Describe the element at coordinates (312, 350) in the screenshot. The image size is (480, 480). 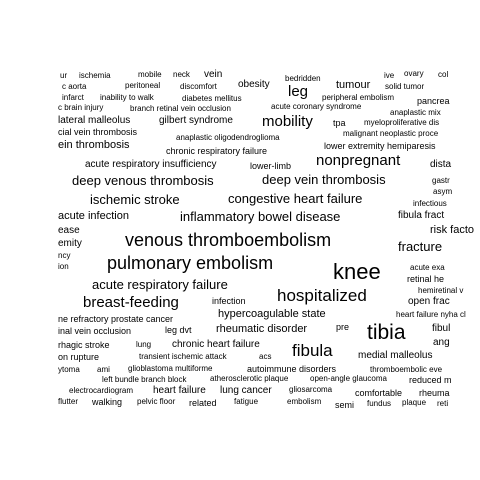
I see `word-cloud-term: fibula` at that location.